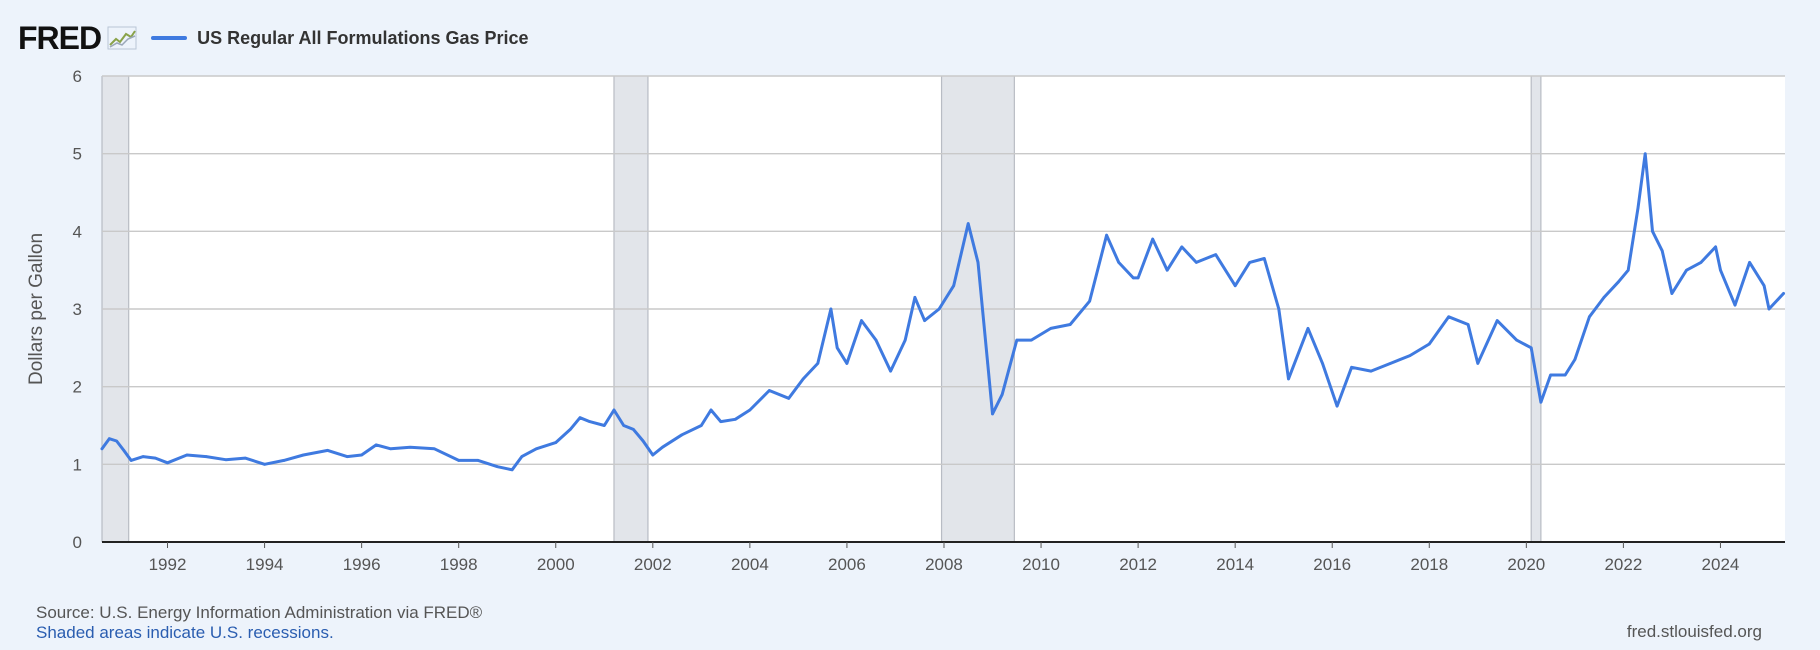  Describe the element at coordinates (847, 564) in the screenshot. I see `x-tick-label: 2006` at that location.